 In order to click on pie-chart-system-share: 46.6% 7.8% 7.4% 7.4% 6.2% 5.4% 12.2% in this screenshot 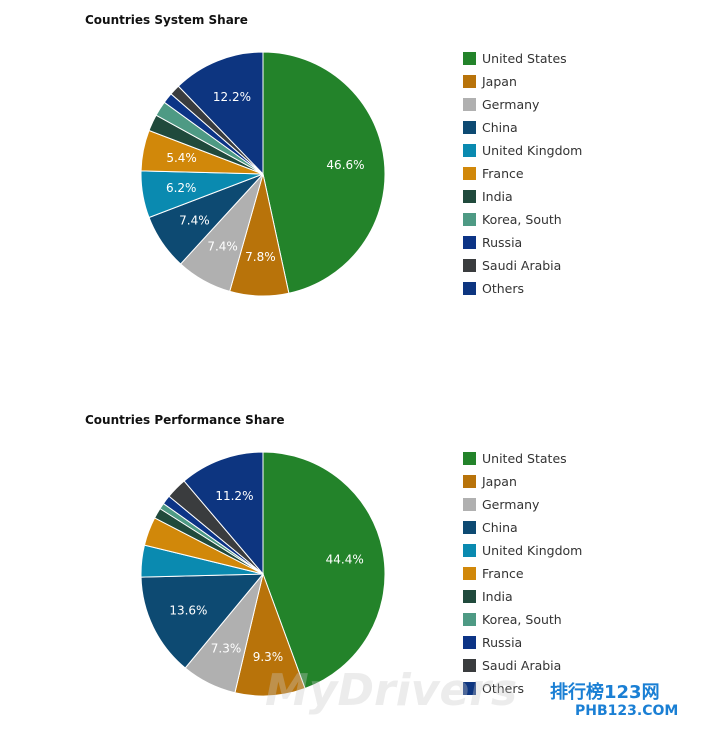, I will do `click(263, 174)`.